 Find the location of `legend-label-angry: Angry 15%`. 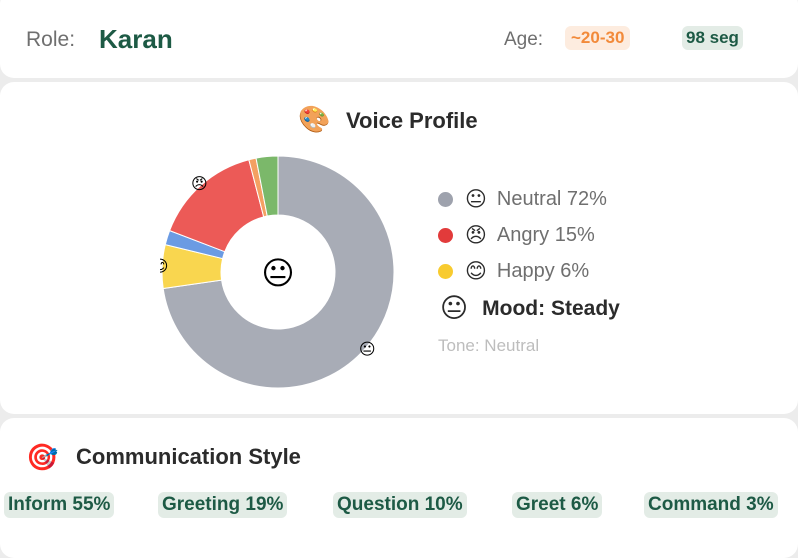

legend-label-angry: Angry 15% is located at coordinates (545, 234).